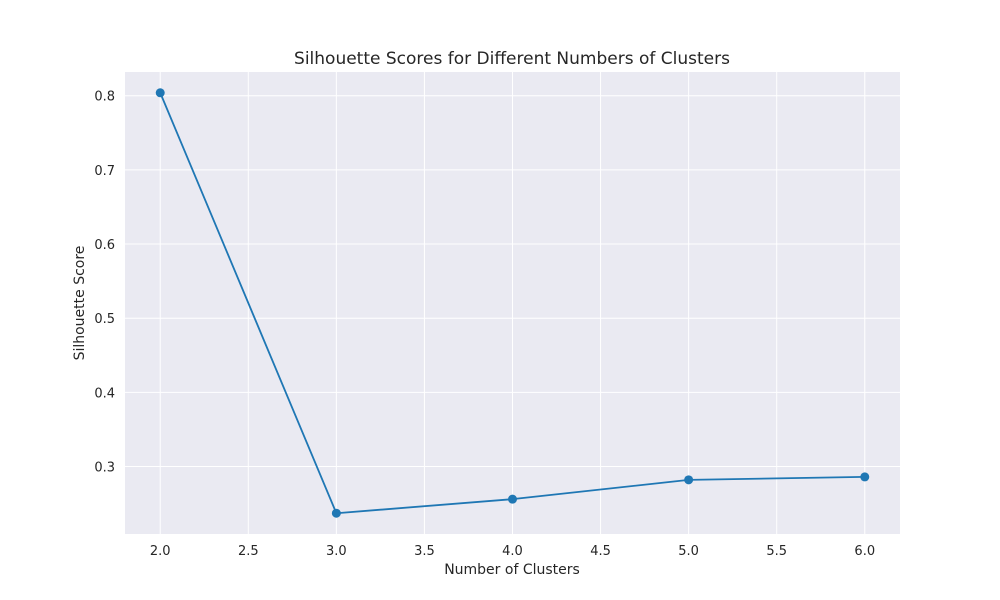 Image resolution: width=1000 pixels, height=600 pixels. Describe the element at coordinates (688, 551) in the screenshot. I see `x-tick-label: 5.0` at that location.